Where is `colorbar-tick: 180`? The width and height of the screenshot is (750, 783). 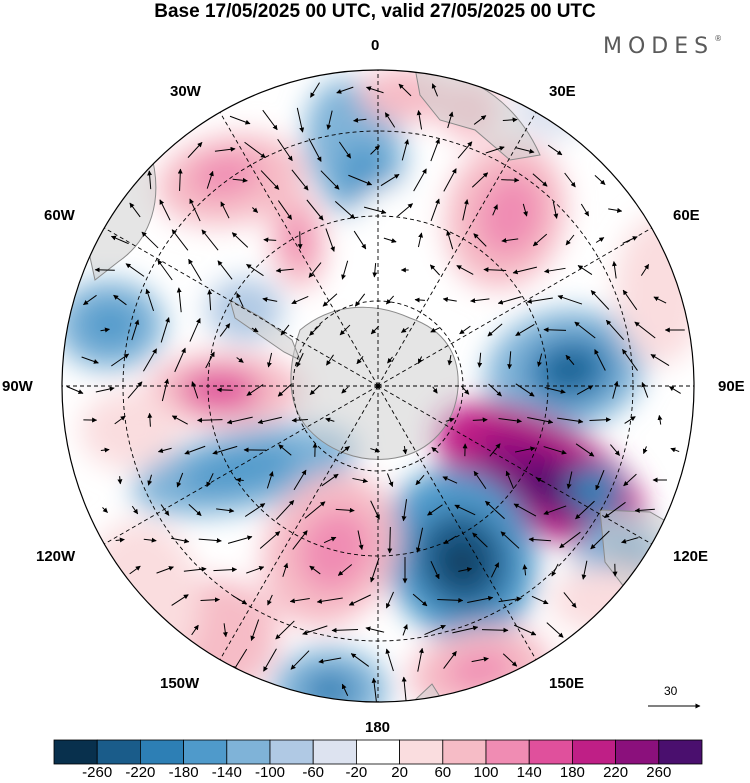
colorbar-tick: 180 is located at coordinates (572, 772).